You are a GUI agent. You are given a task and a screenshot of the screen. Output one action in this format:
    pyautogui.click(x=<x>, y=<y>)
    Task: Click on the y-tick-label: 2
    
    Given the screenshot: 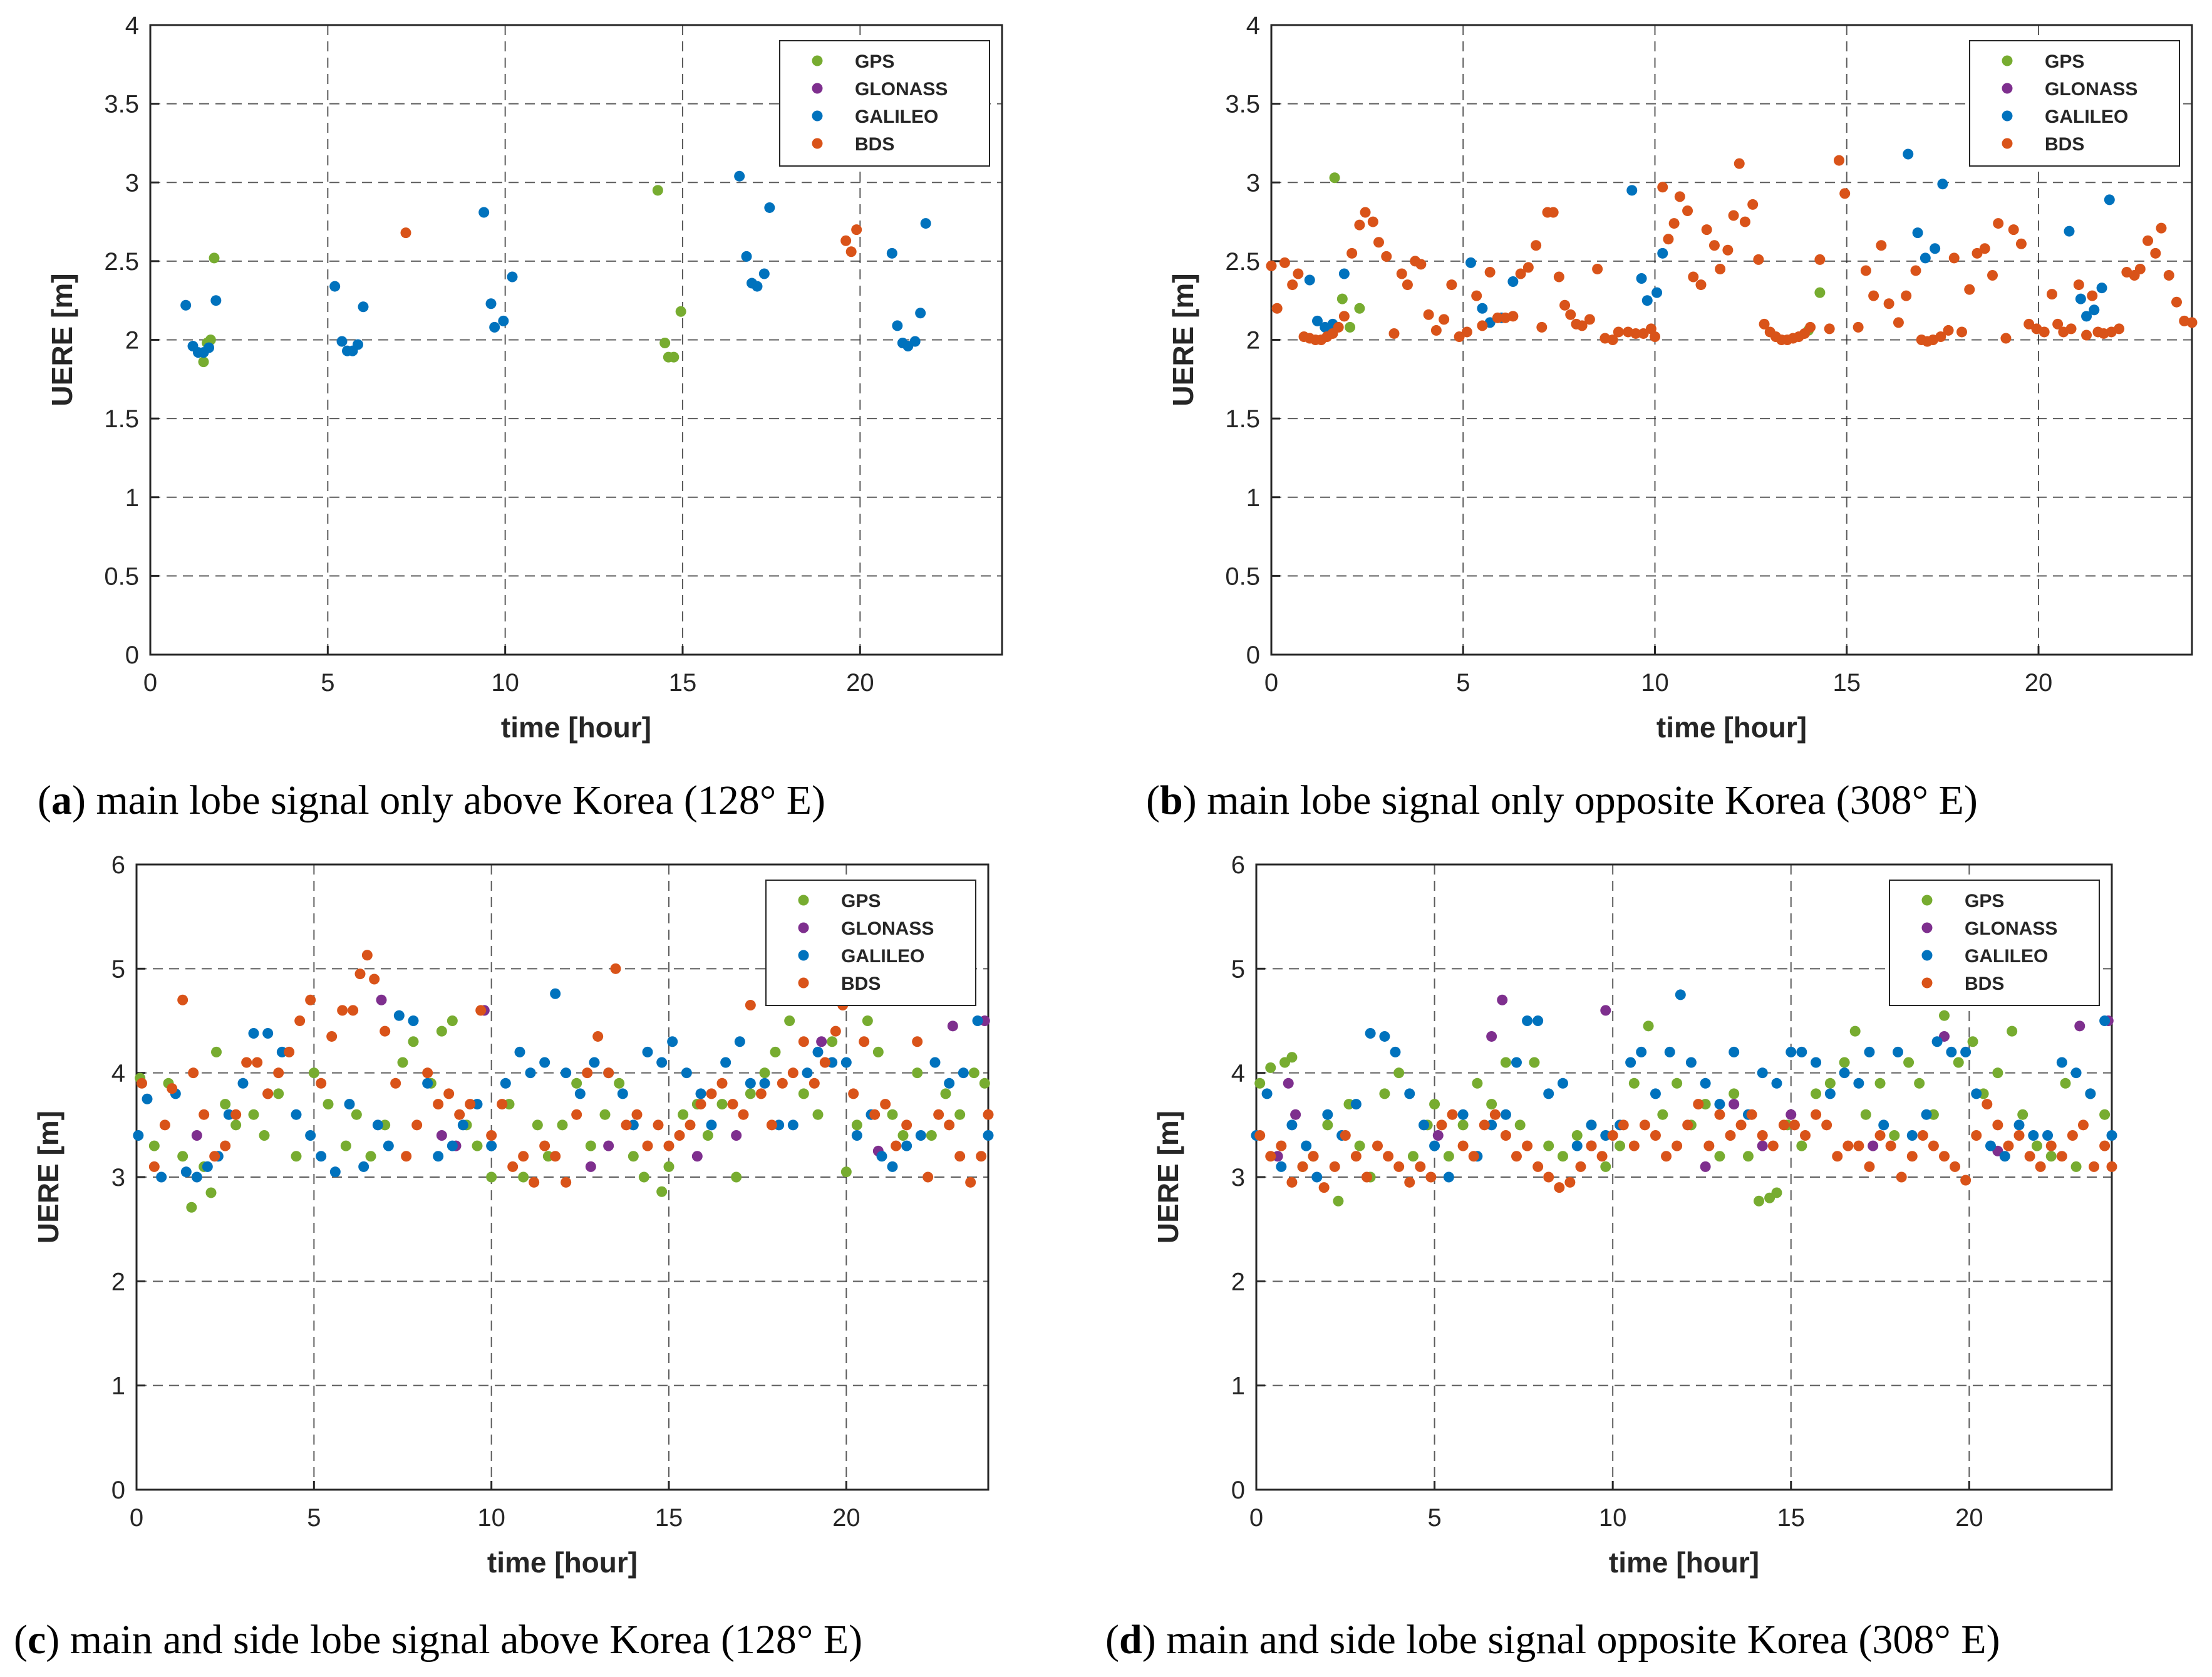 What is the action you would take?
    pyautogui.click(x=118, y=1281)
    